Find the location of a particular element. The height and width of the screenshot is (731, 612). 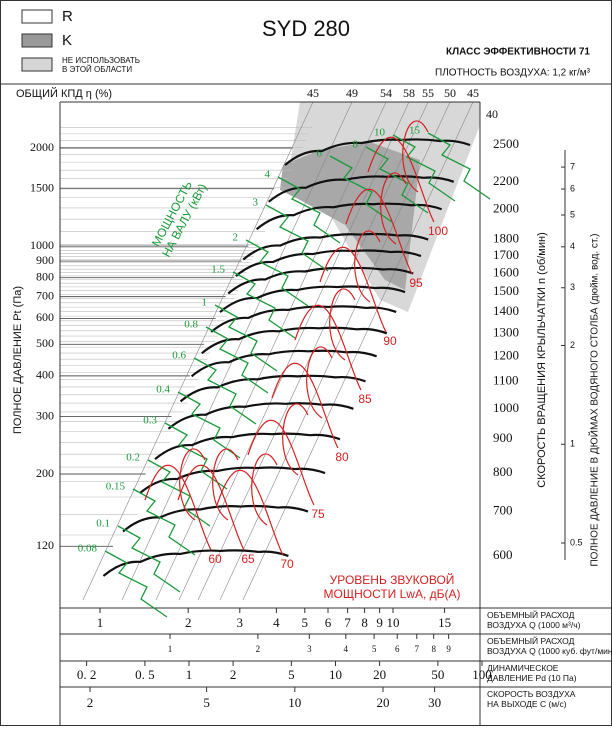

legend-label: НЕ ИСПОЛЬЗОВАТЬ В ЭТОЙ ОБЛАСТИ is located at coordinates (101, 65).